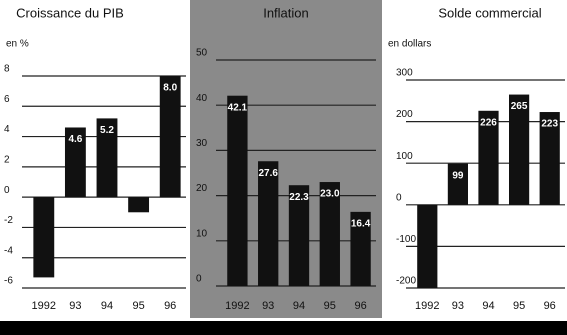 The height and width of the screenshot is (335, 567). Describe the element at coordinates (8, 281) in the screenshot. I see `y-tick-label: -6` at that location.